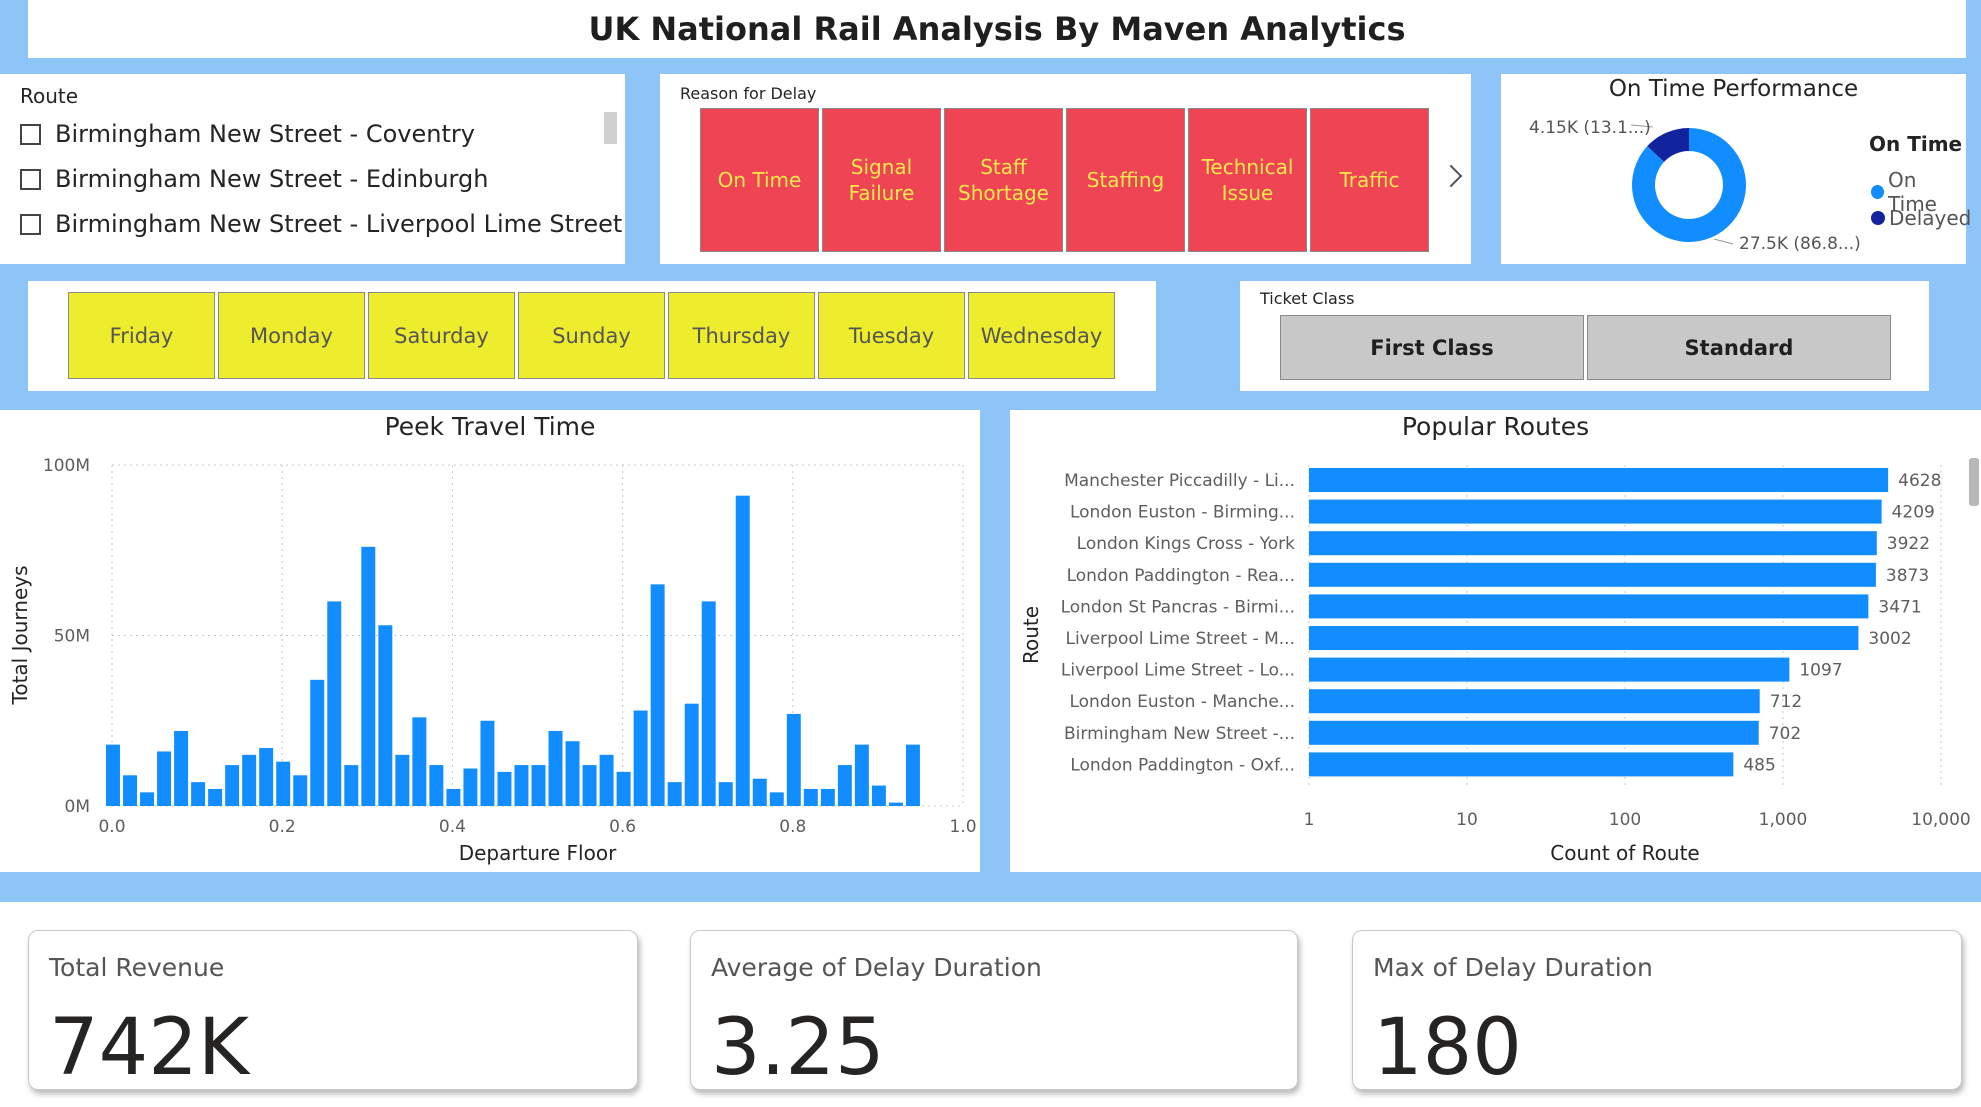 The width and height of the screenshot is (1981, 1107). What do you see at coordinates (1657, 1011) in the screenshot?
I see `kpi-card-max-delay: Max of Delay Duration 180` at bounding box center [1657, 1011].